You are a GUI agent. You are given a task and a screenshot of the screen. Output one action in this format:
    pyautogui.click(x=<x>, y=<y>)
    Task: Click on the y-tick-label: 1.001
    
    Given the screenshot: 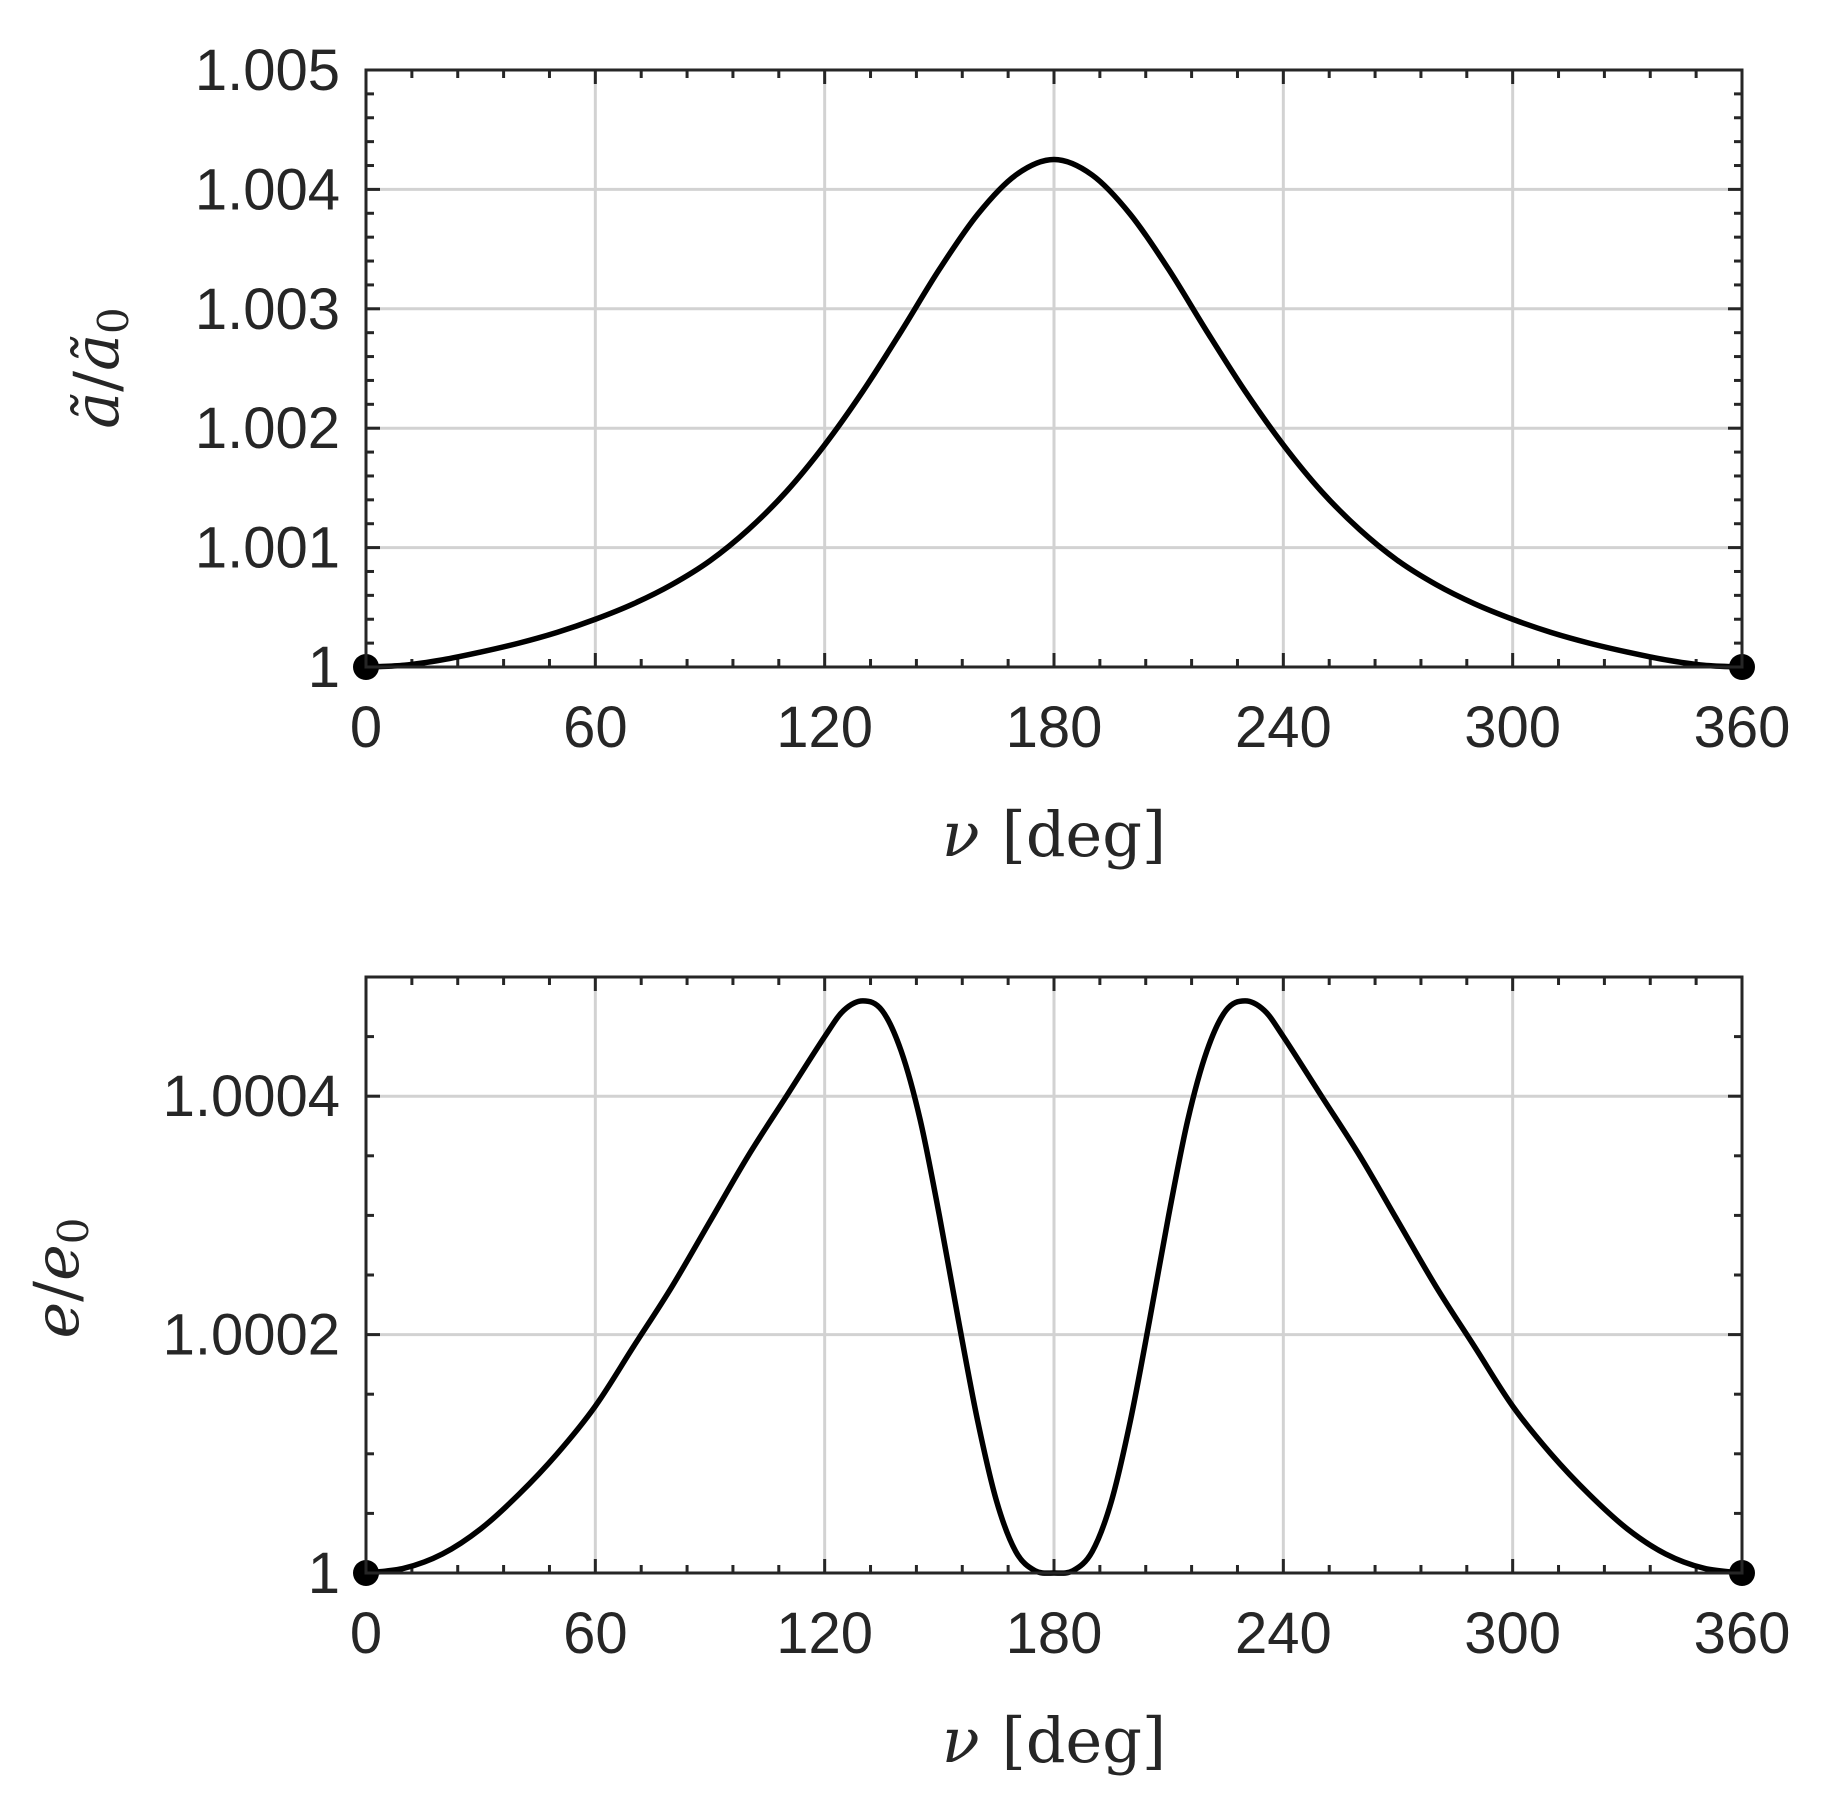 What is the action you would take?
    pyautogui.click(x=267, y=548)
    